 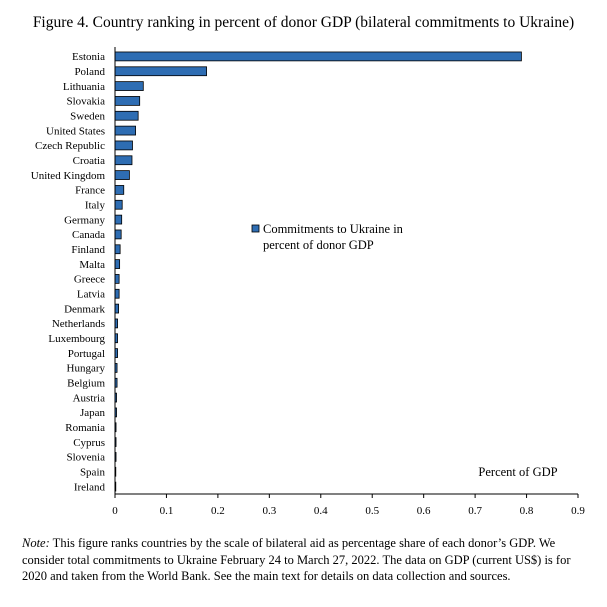 What do you see at coordinates (70, 146) in the screenshot?
I see `category-label: Czech Republic` at bounding box center [70, 146].